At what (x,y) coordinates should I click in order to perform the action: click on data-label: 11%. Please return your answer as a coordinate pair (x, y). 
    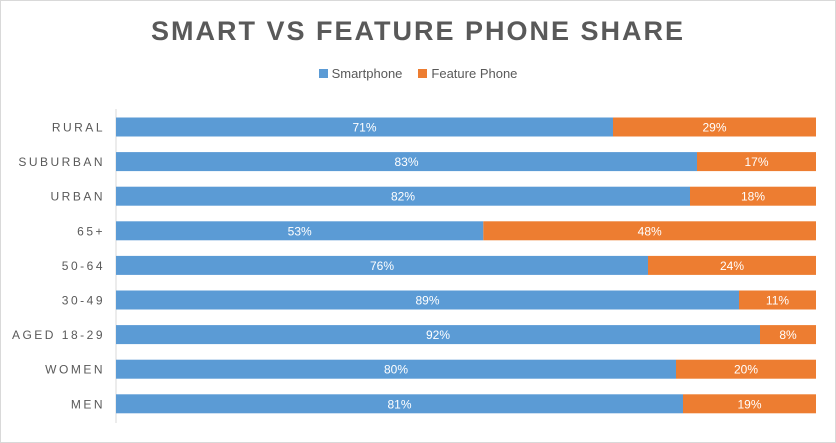
    Looking at the image, I should click on (777, 301).